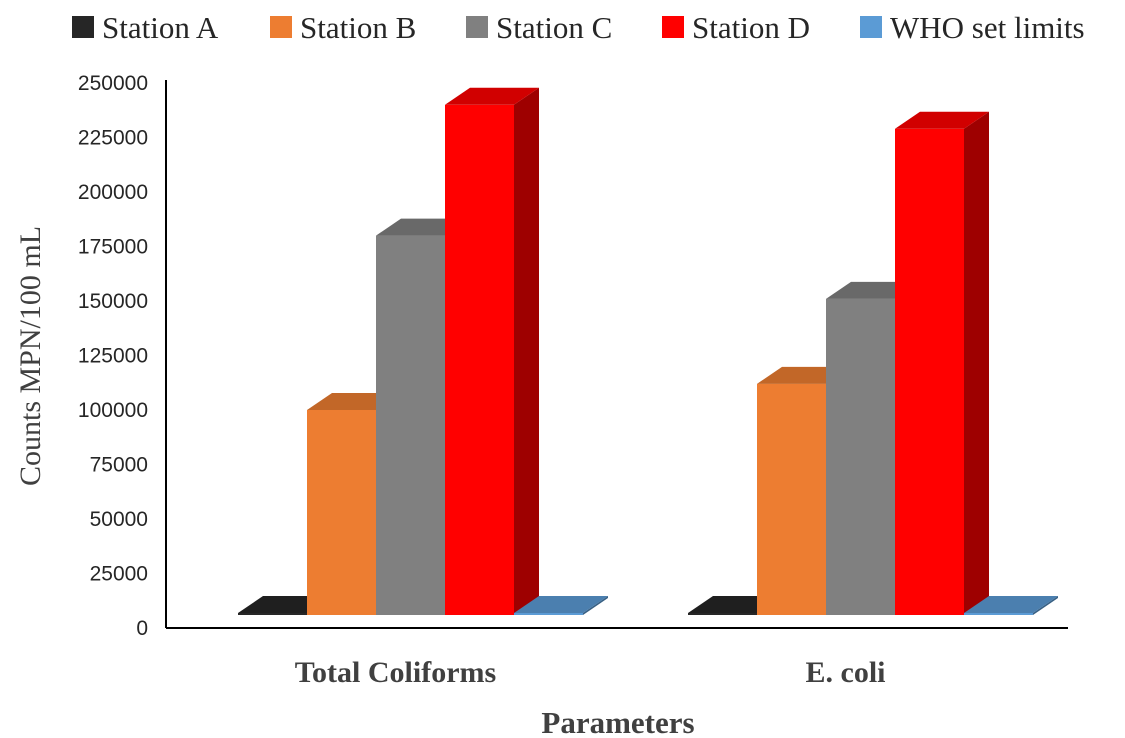 This screenshot has height=738, width=1125. Describe the element at coordinates (113, 138) in the screenshot. I see `y-tick-label: 225000` at that location.